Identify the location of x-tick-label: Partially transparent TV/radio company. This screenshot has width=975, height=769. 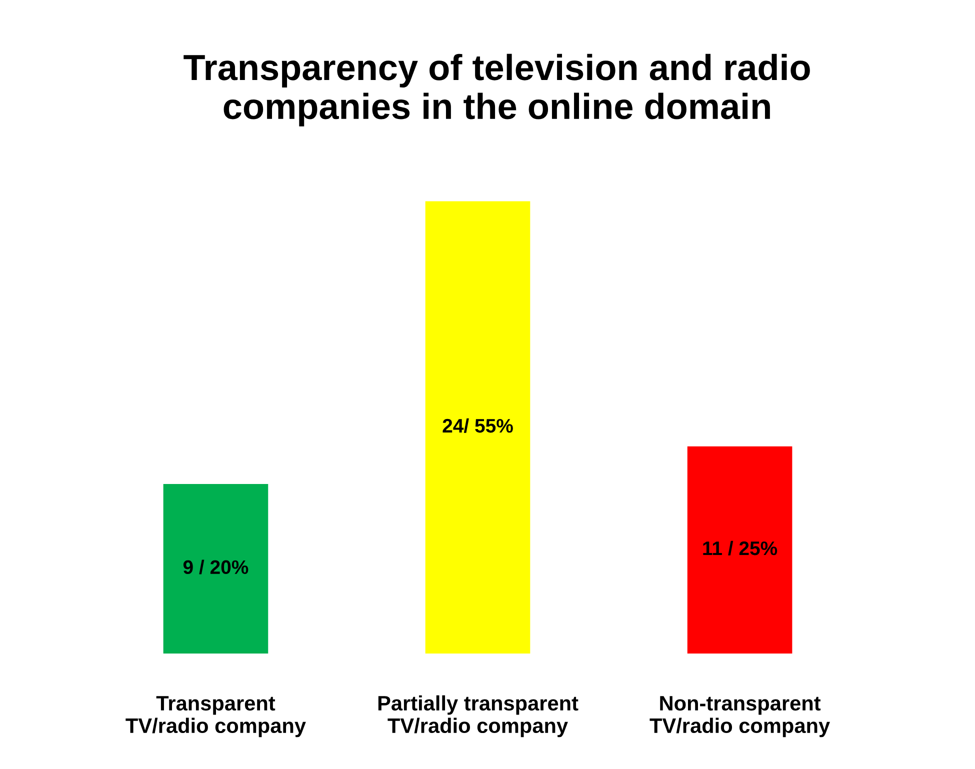
(478, 716).